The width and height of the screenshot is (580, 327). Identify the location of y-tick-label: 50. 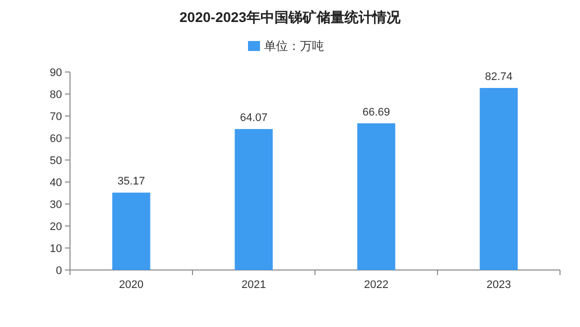
(56, 161).